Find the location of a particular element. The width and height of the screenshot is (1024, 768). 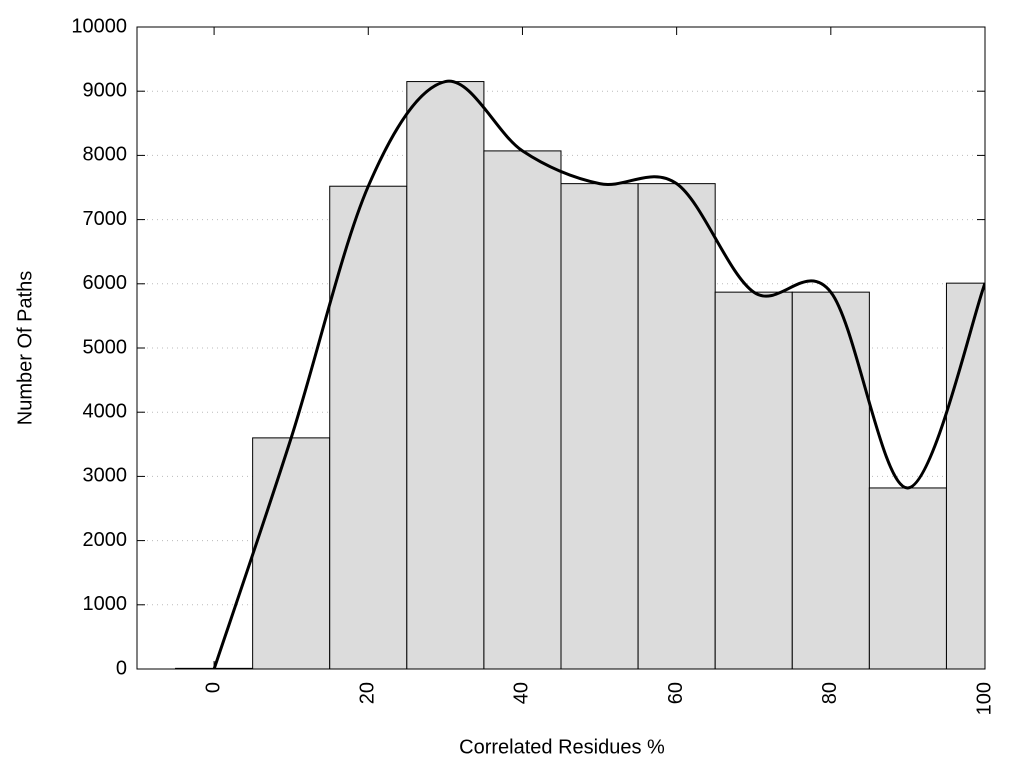

y-tick-label: 6000 is located at coordinates (105, 283).